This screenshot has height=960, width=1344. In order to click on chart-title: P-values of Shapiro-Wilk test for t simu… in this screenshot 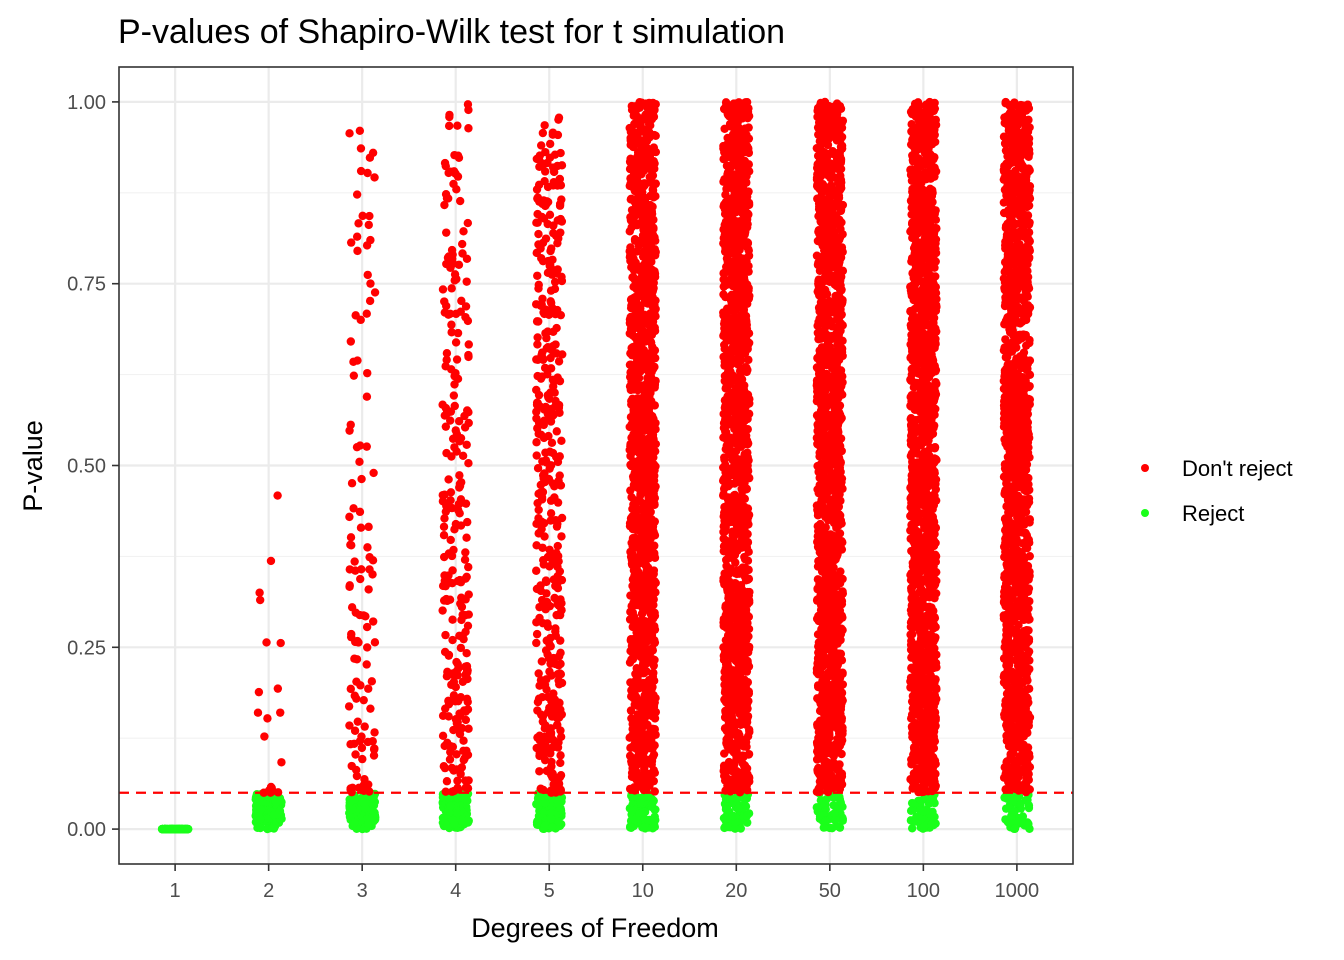, I will do `click(451, 32)`.